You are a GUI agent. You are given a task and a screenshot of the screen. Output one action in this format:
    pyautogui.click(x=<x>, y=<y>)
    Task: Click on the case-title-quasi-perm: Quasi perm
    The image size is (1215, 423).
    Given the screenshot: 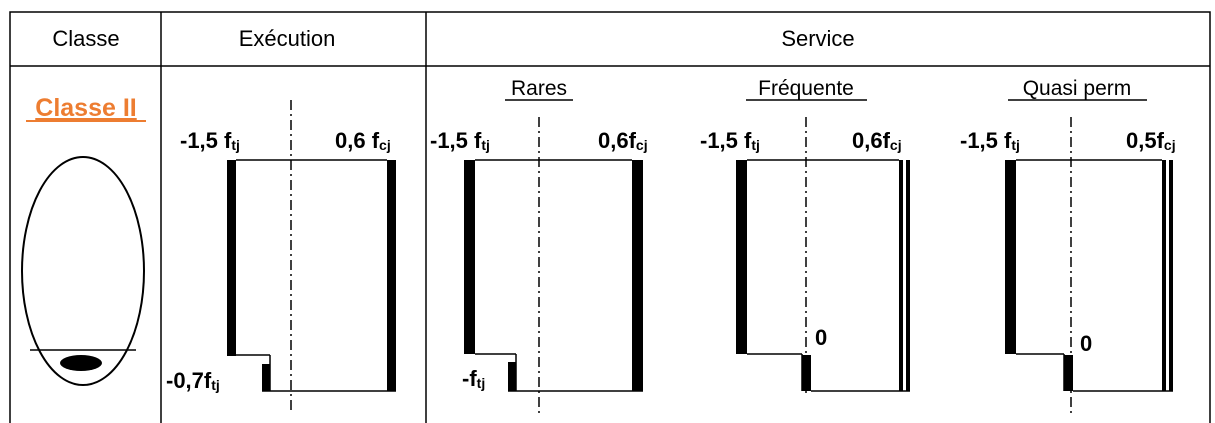 What is the action you would take?
    pyautogui.click(x=1077, y=88)
    